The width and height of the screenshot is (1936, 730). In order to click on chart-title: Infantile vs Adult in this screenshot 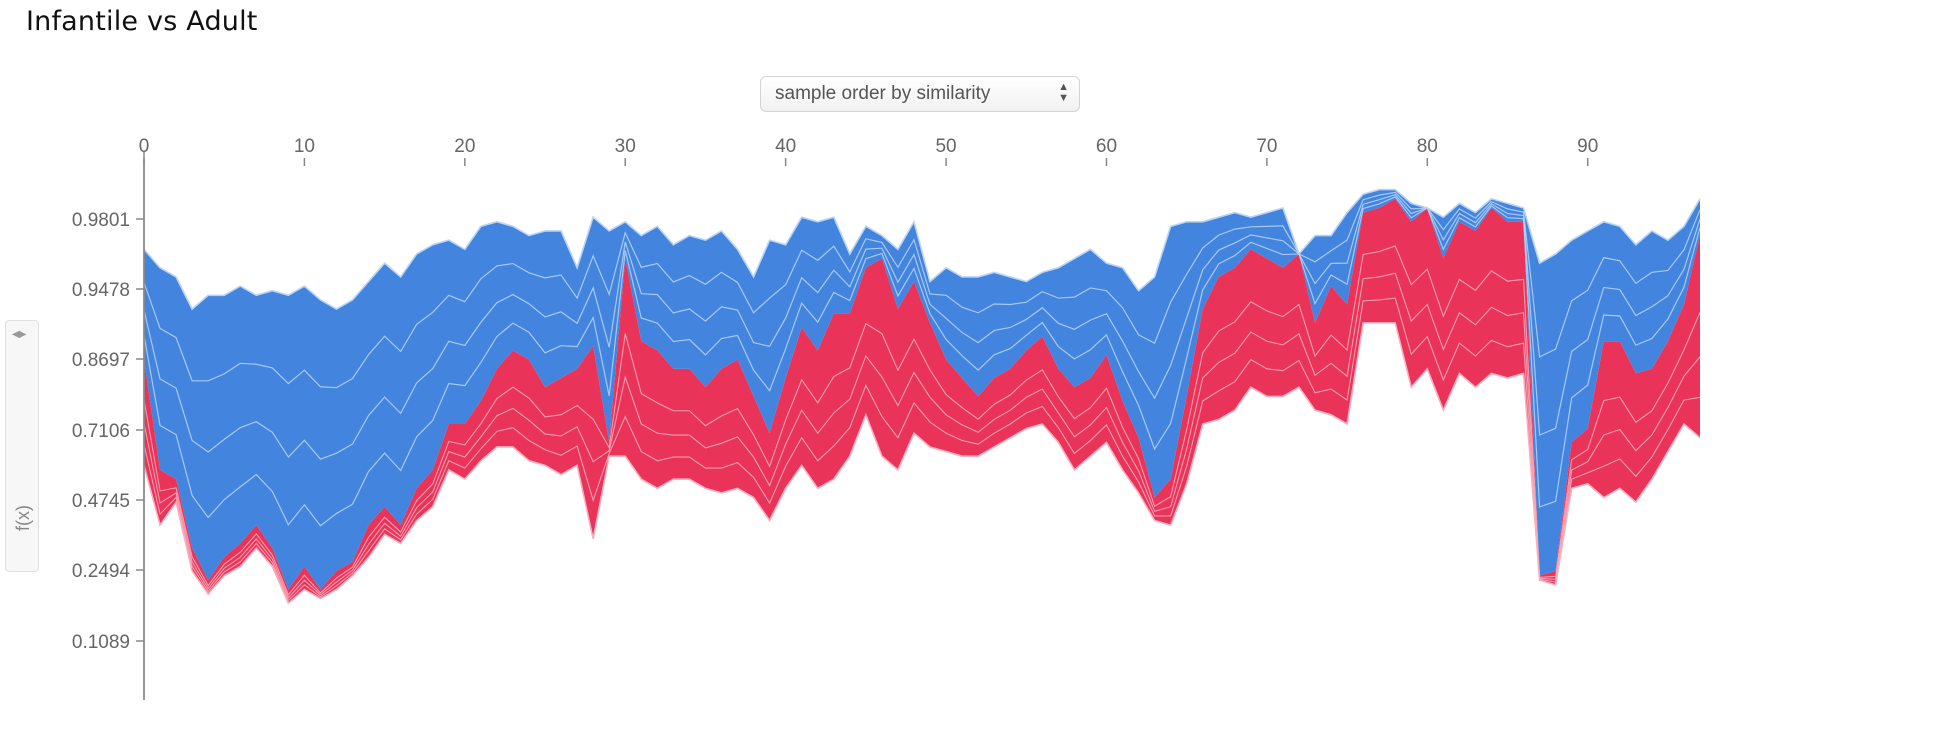, I will do `click(142, 21)`.